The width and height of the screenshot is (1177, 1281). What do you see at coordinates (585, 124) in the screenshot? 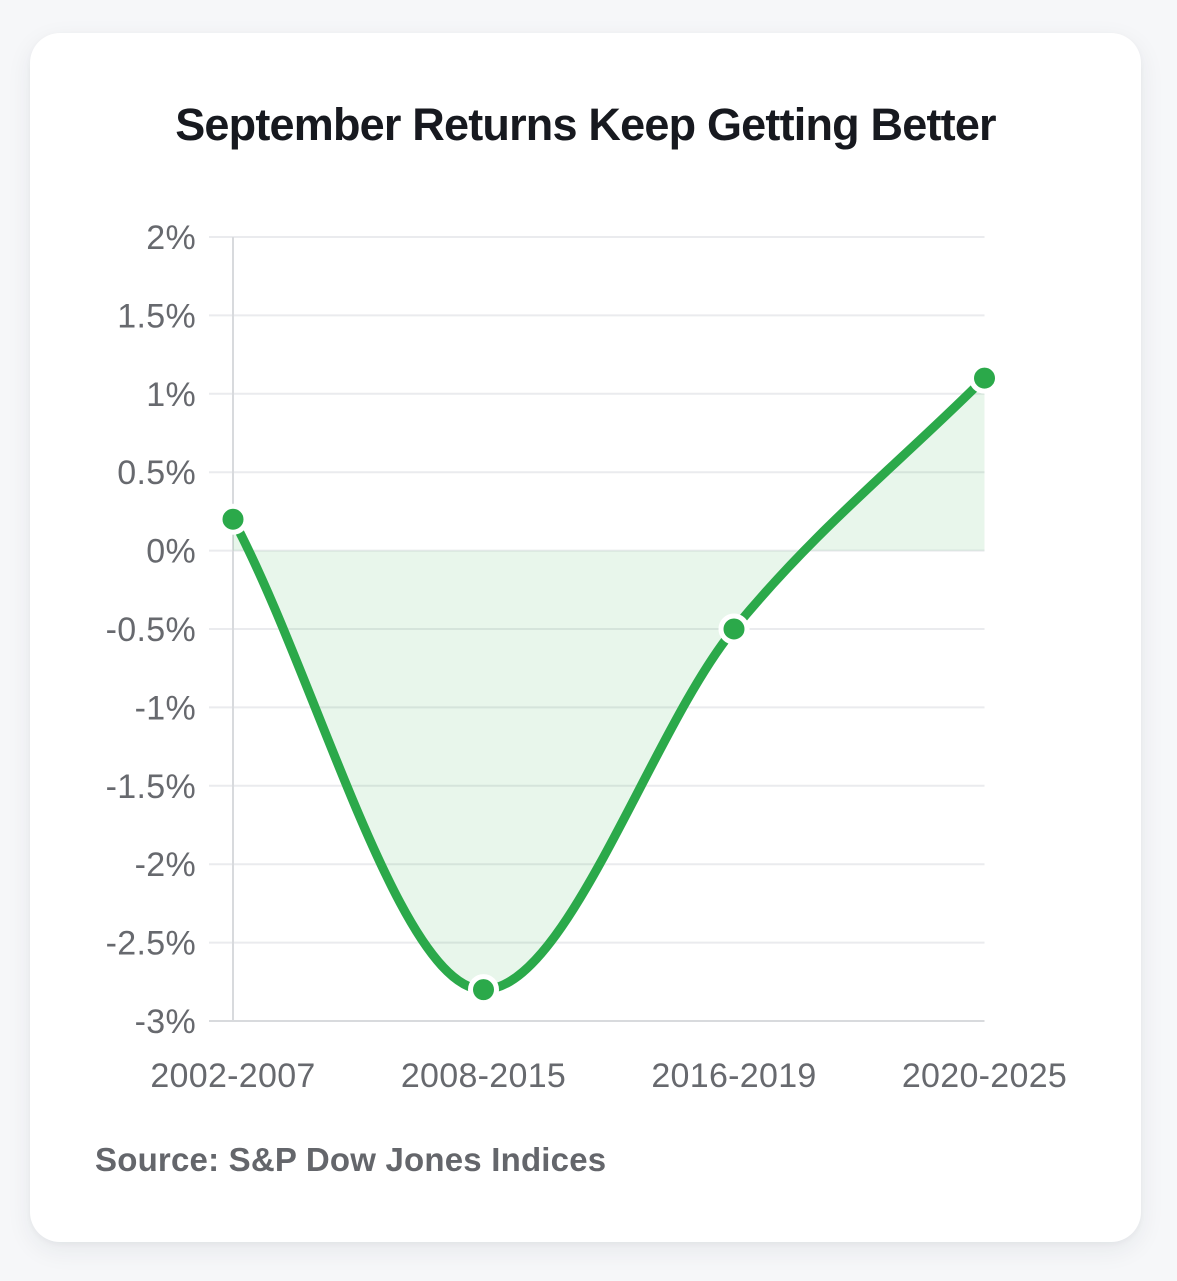
I see `chart-title: September Returns Keep Getting Better` at bounding box center [585, 124].